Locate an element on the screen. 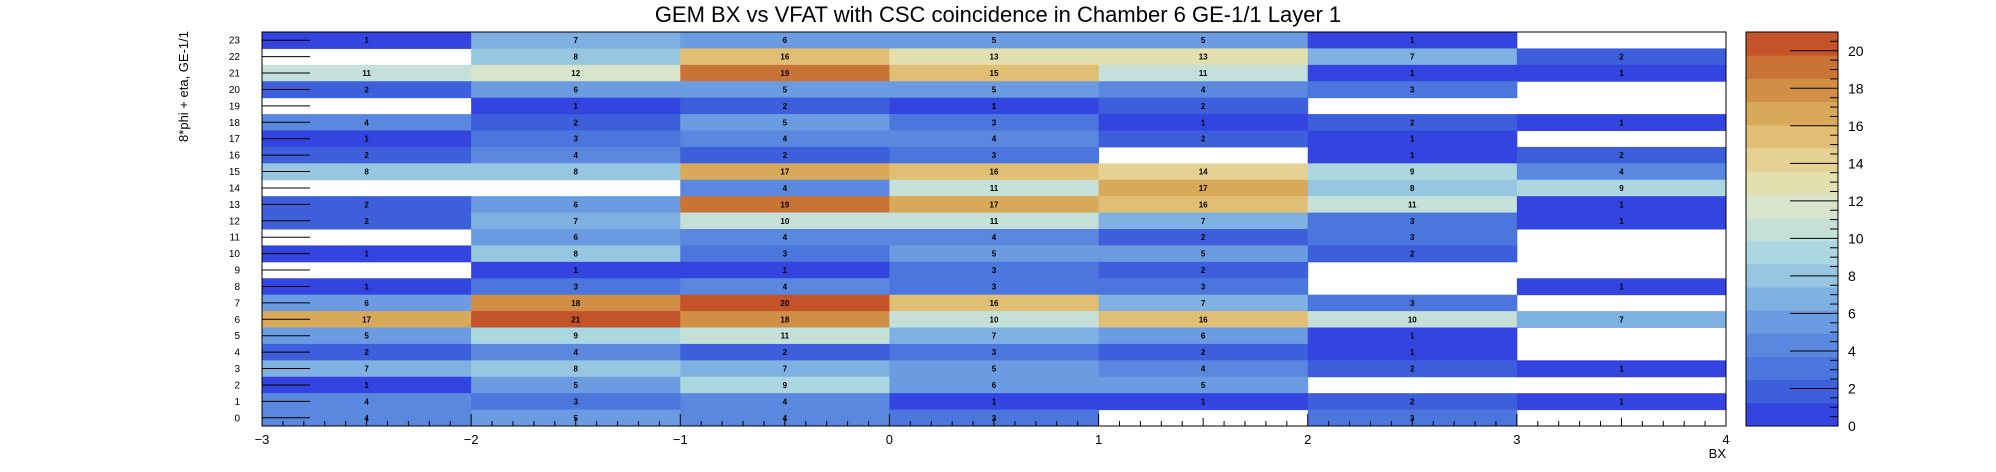 The height and width of the screenshot is (472, 1996). x-tick-label: 0 is located at coordinates (889, 439).